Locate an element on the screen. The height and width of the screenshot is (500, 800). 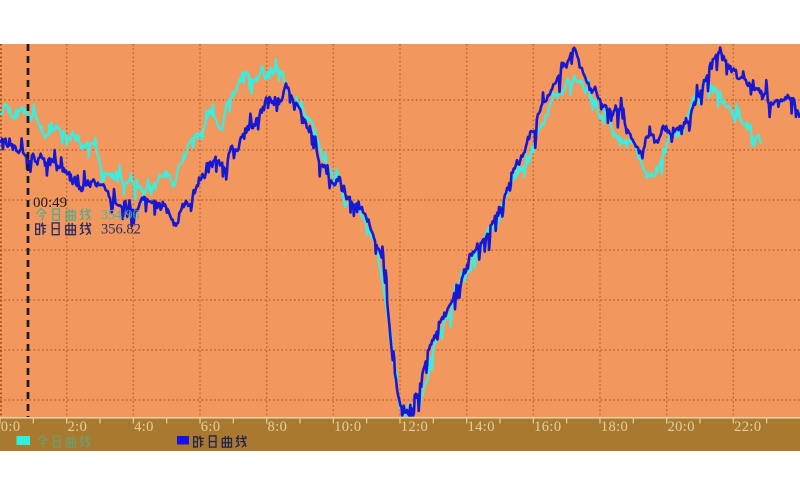
svg-text: 2:0 is located at coordinates (78, 427).